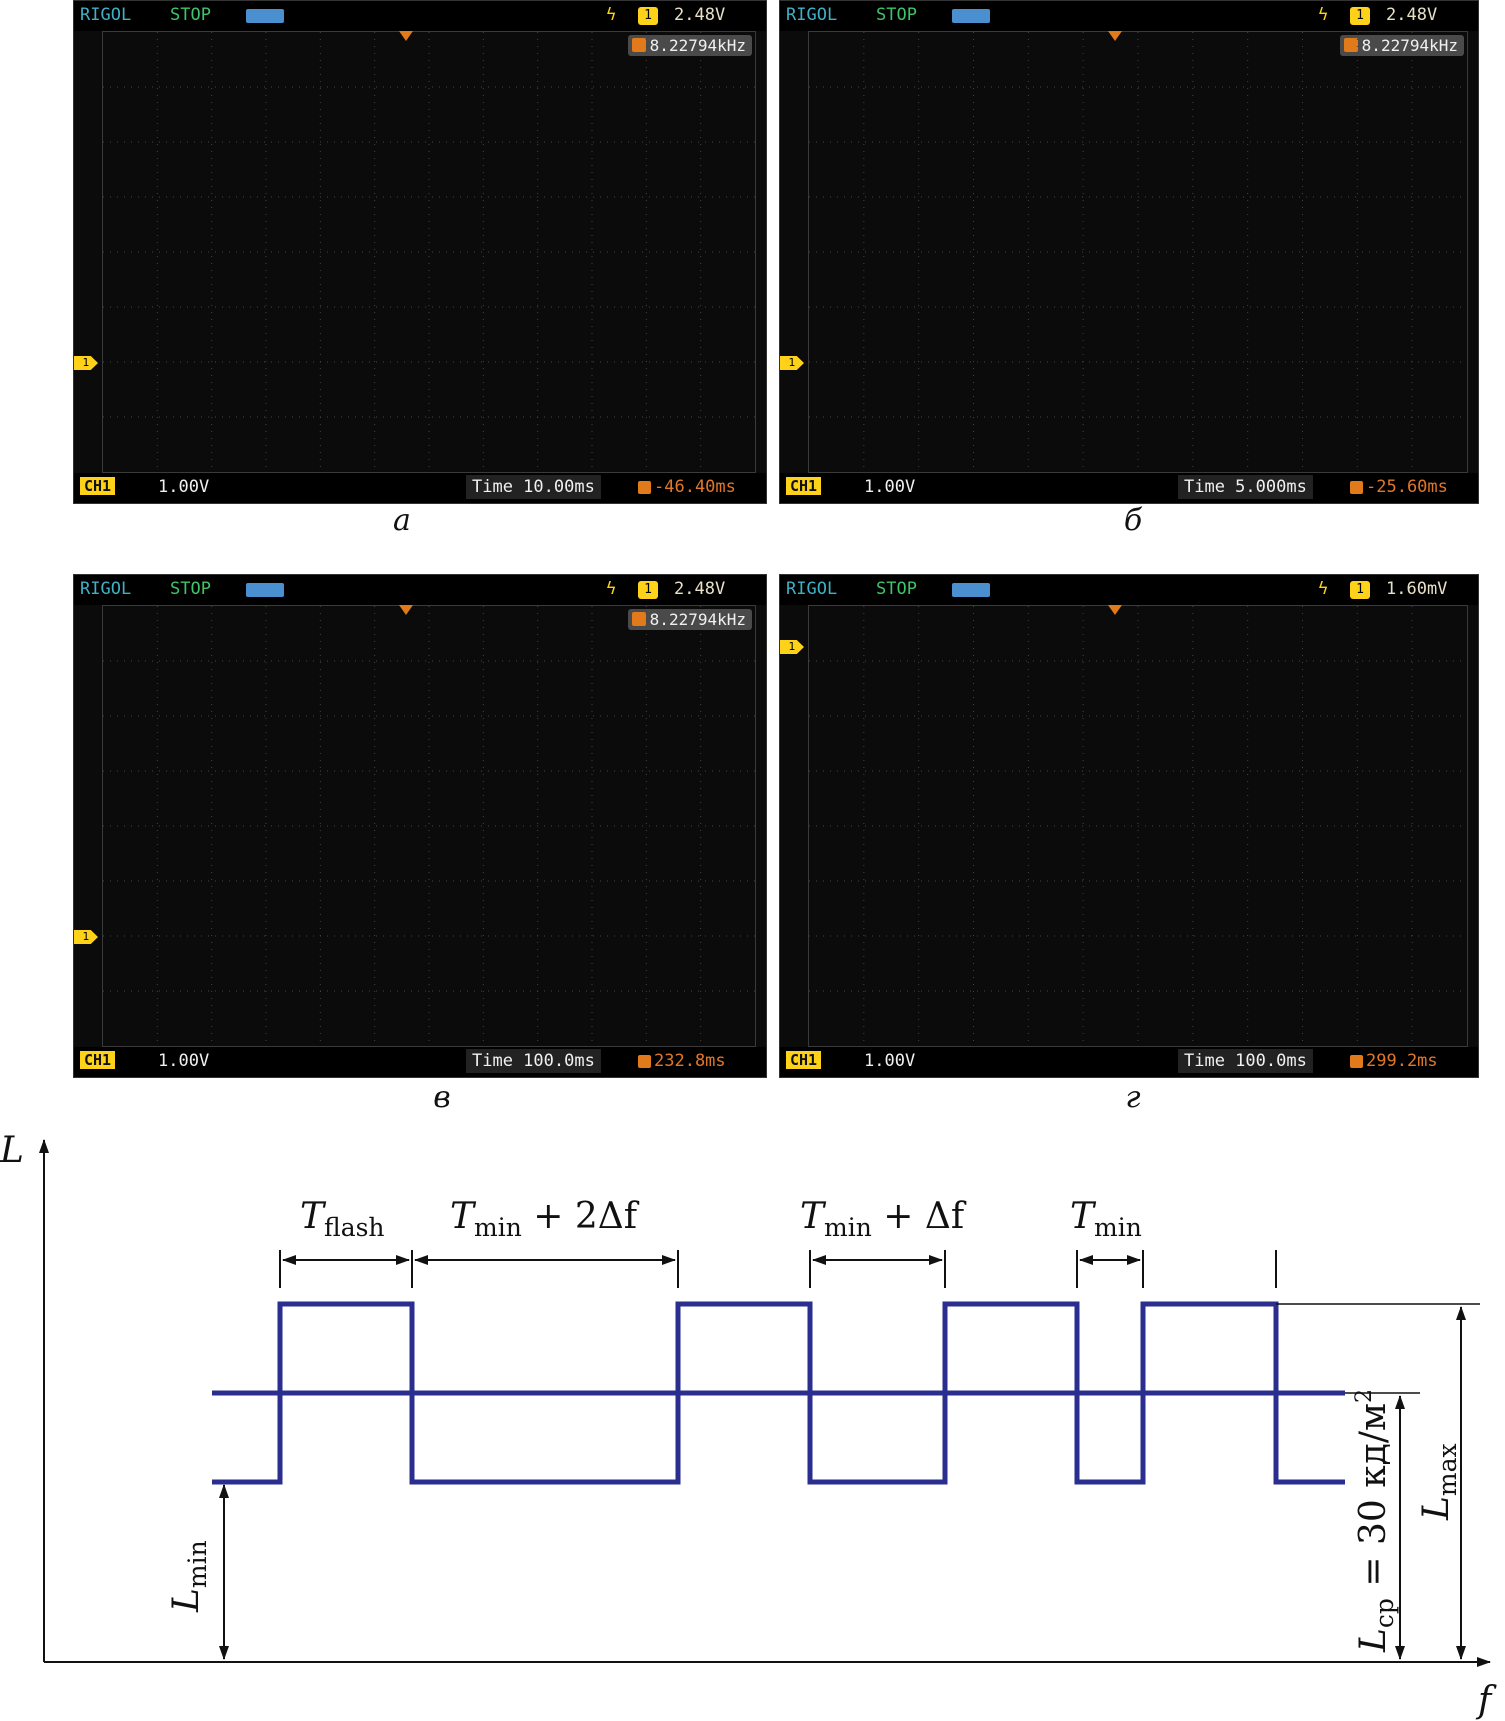 This screenshot has width=1505, height=1721. I want to click on t-min-df-label: Tmin + Δf, so click(883, 1219).